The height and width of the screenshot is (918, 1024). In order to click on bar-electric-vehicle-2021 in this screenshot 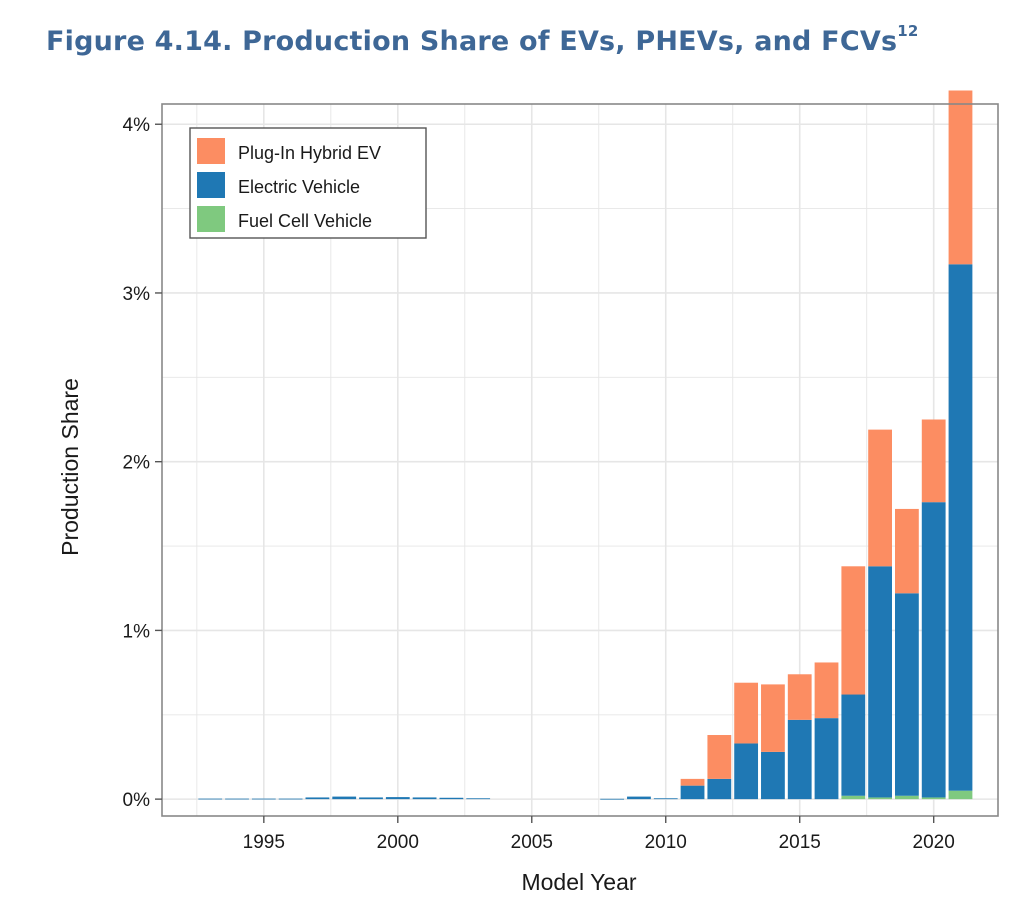, I will do `click(960, 527)`.